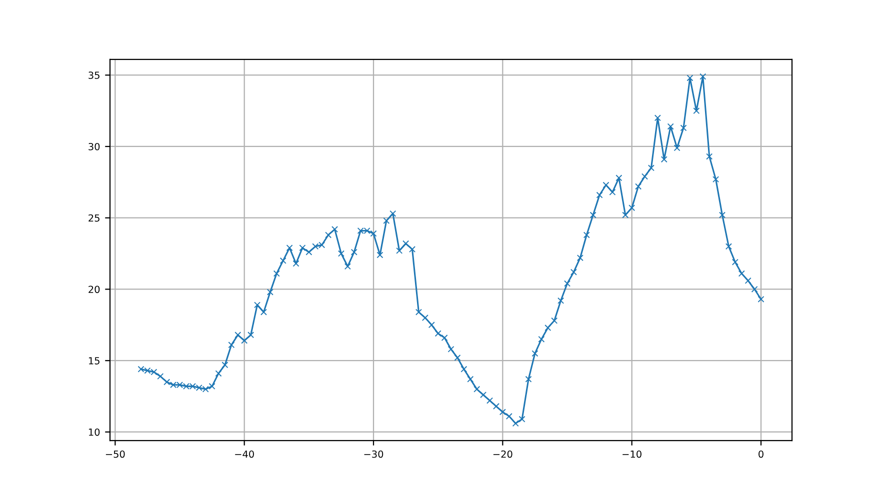  I want to click on x-tick-label: −20, so click(502, 454).